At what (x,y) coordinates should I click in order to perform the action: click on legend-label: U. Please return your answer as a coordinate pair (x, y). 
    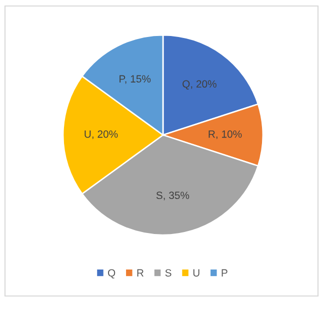
    Looking at the image, I should click on (196, 273).